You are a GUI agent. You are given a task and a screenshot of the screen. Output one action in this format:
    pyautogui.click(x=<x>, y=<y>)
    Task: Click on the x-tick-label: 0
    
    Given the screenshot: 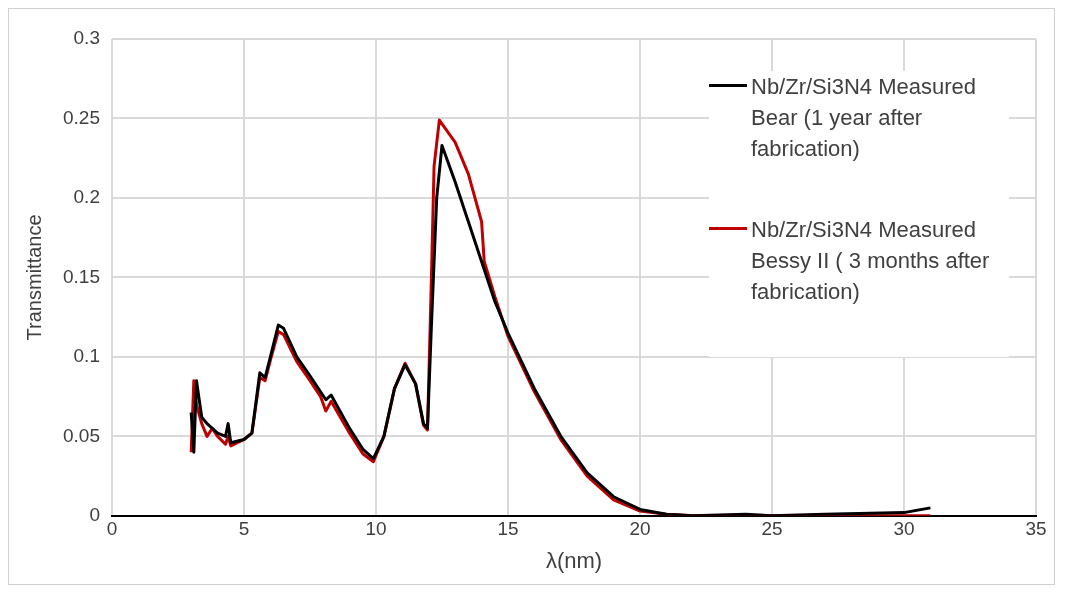 What is the action you would take?
    pyautogui.click(x=112, y=529)
    